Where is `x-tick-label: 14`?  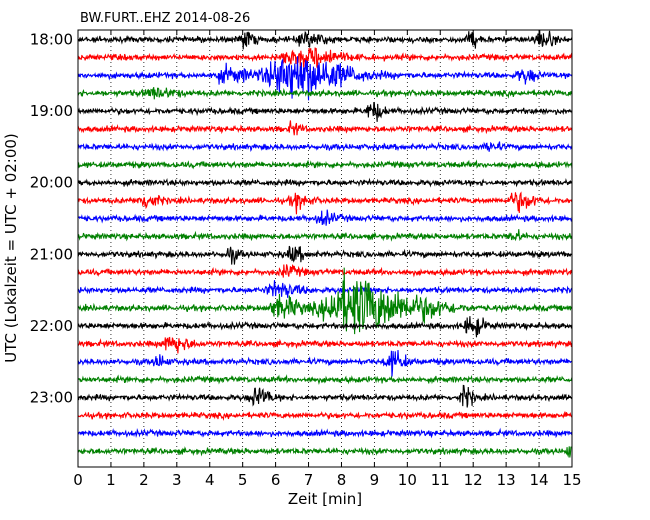
x-tick-label: 14 is located at coordinates (539, 480).